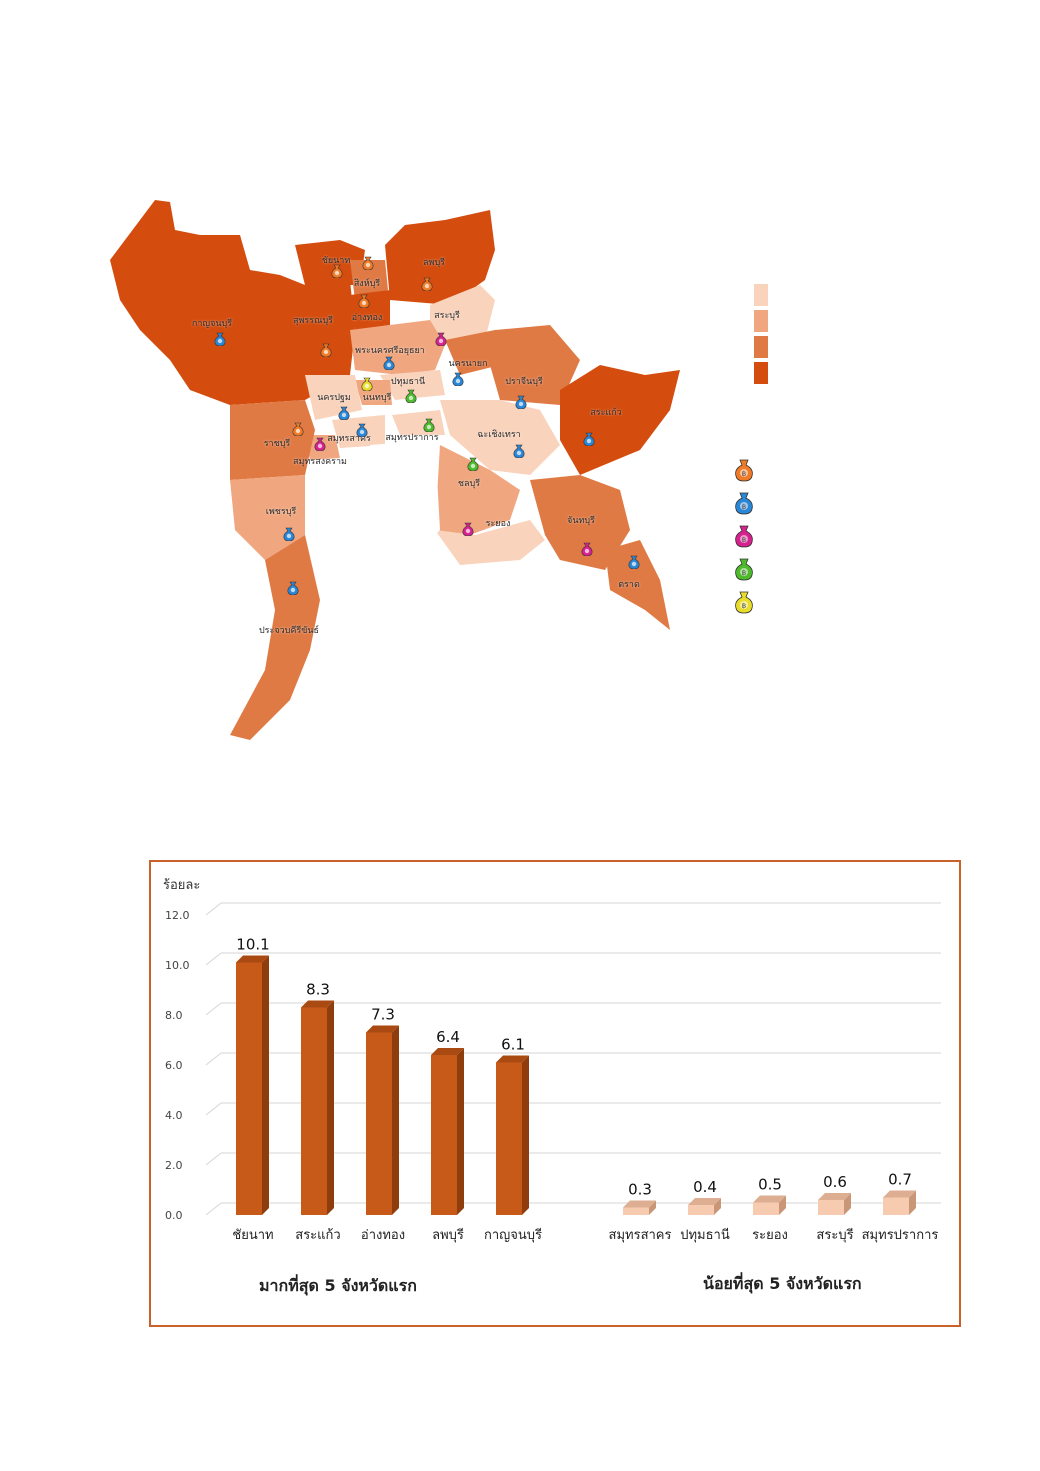  Describe the element at coordinates (468, 364) in the screenshot. I see `province-label: นครนายก` at that location.